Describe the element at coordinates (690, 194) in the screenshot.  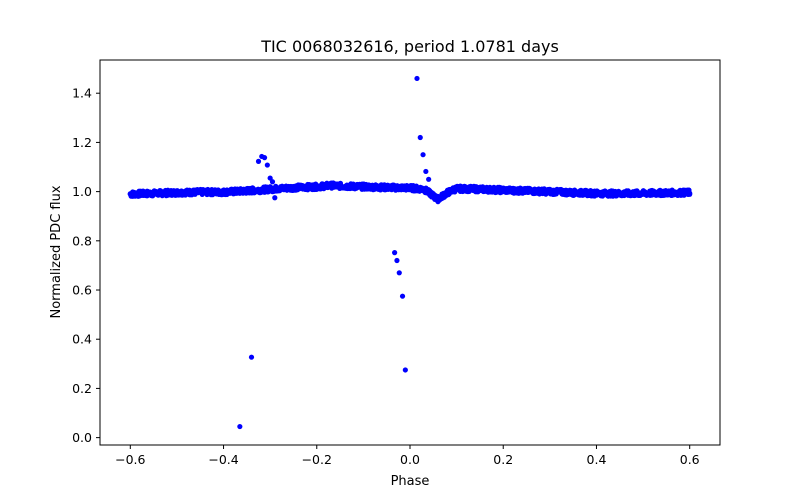
I see `baseline-data-point` at that location.